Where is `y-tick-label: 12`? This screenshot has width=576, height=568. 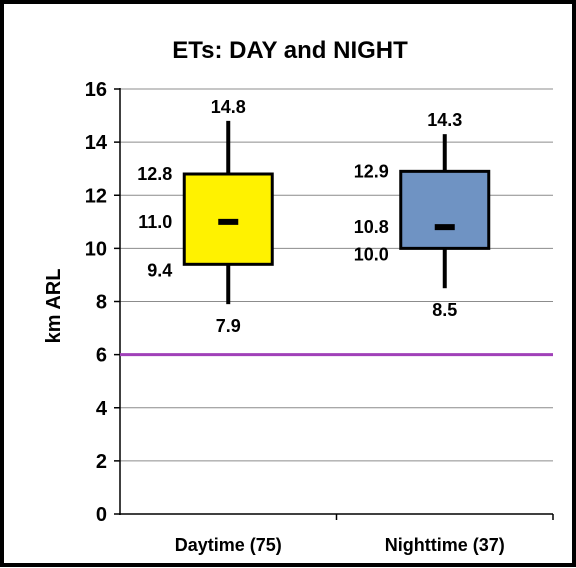 y-tick-label: 12 is located at coordinates (96, 196).